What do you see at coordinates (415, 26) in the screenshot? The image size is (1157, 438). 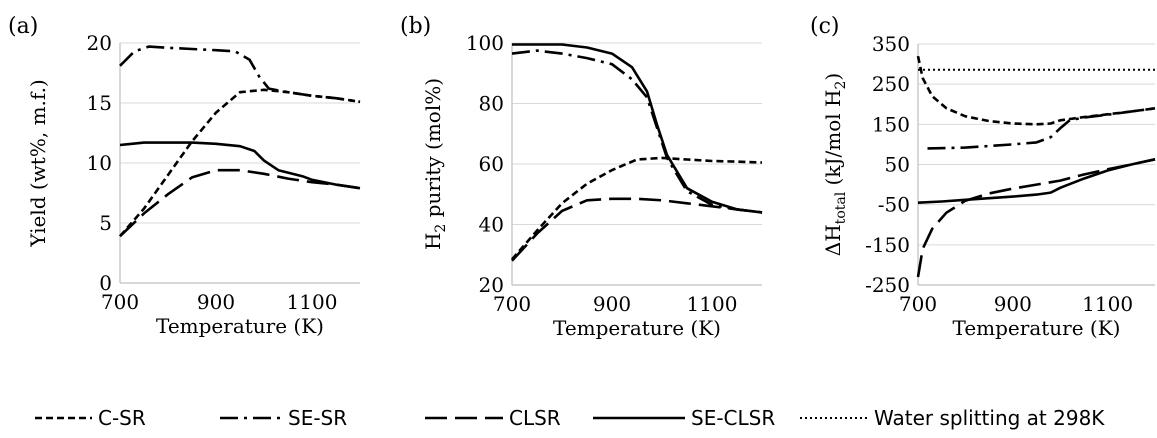 I see `panel-label: (b)` at bounding box center [415, 26].